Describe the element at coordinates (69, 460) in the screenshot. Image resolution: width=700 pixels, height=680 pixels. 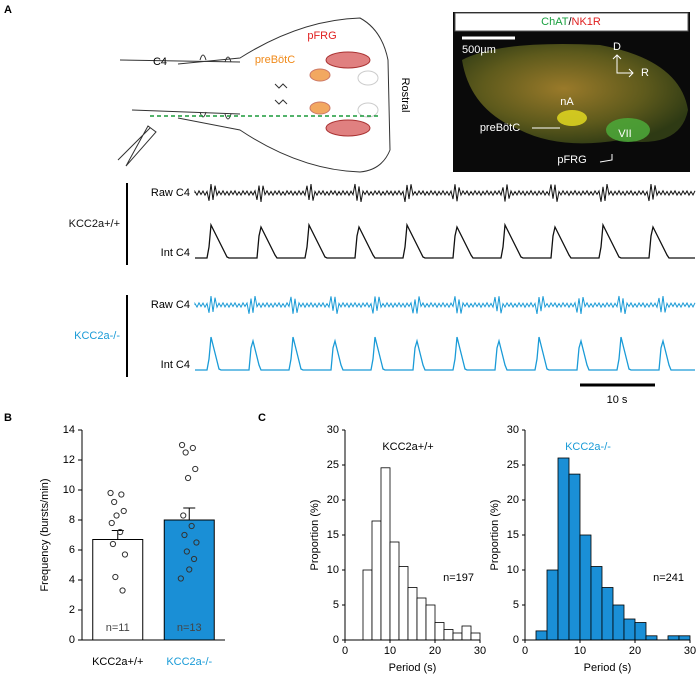
I see `y-tick-label: 12` at that location.